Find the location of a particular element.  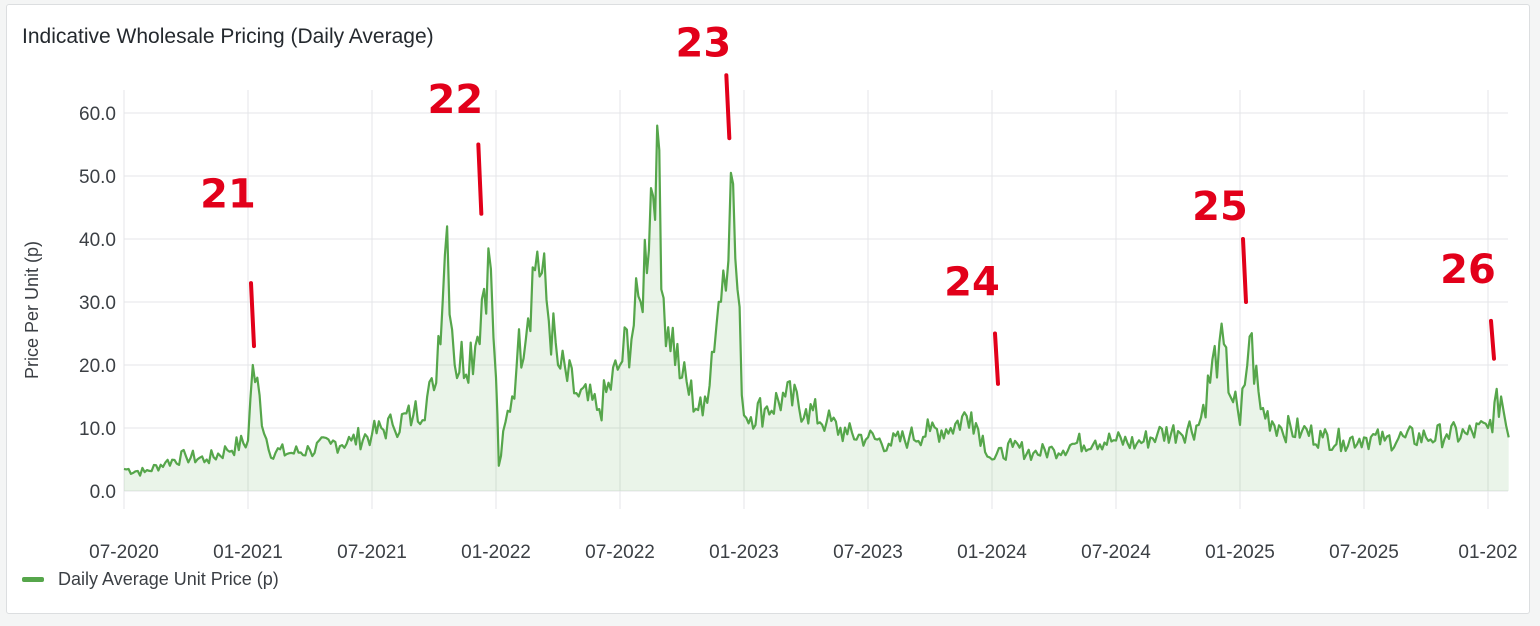

x-tick-label: 07-2024 is located at coordinates (1116, 552).